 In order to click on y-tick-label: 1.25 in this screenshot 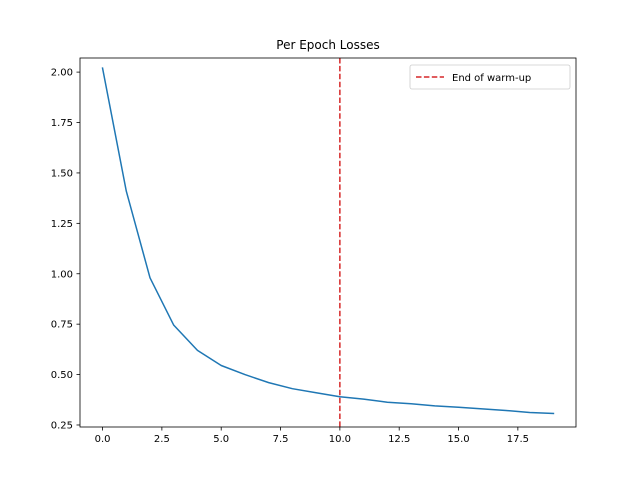, I will do `click(62, 224)`.